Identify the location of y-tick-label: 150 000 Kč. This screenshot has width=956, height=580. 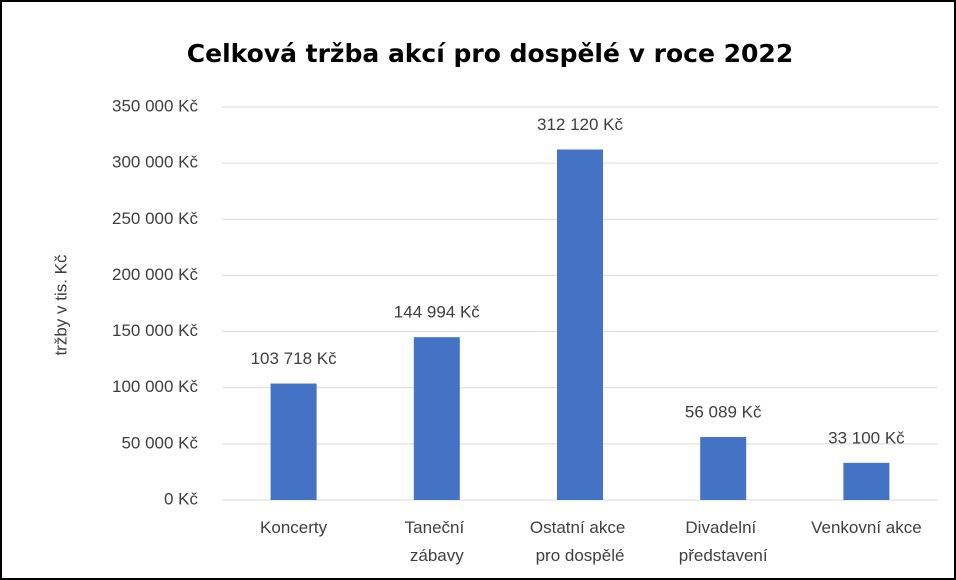
(155, 330).